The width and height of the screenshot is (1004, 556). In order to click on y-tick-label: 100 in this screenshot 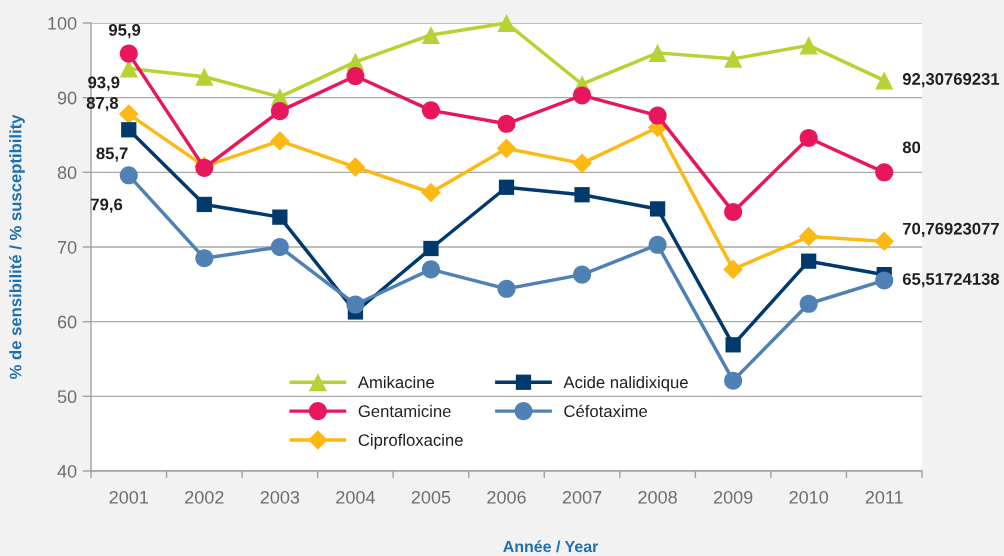, I will do `click(62, 23)`.